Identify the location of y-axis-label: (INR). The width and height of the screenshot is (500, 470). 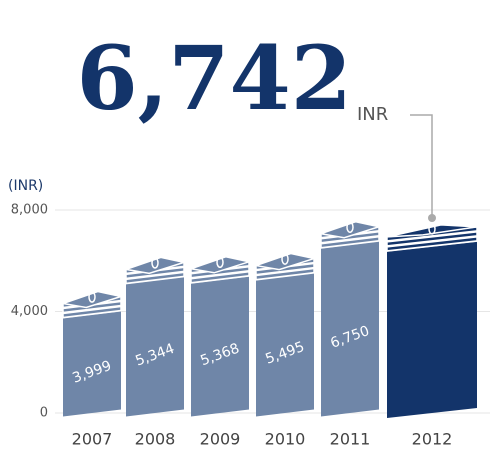
(25, 186).